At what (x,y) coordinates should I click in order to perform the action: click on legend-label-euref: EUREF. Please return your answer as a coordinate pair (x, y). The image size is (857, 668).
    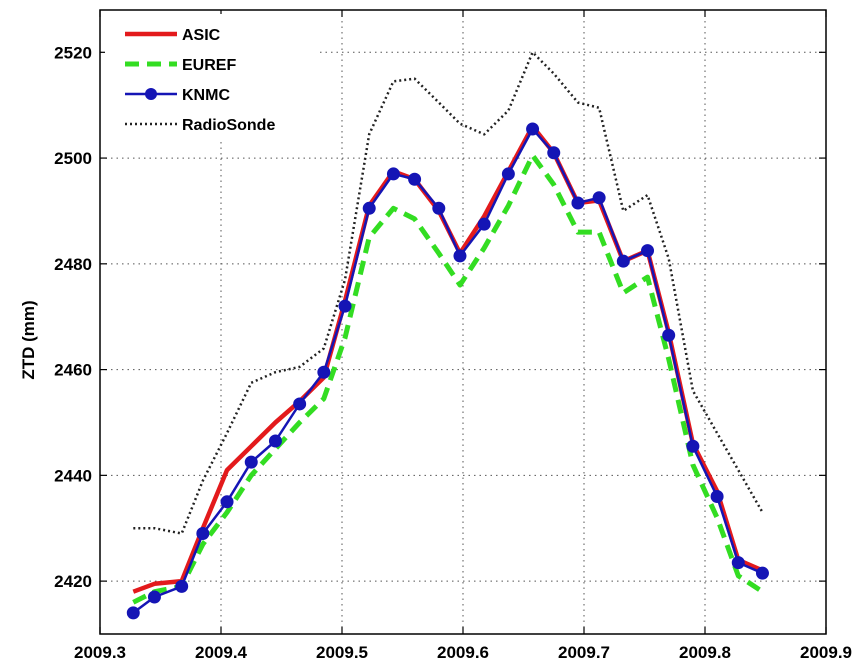
    Looking at the image, I should click on (209, 65).